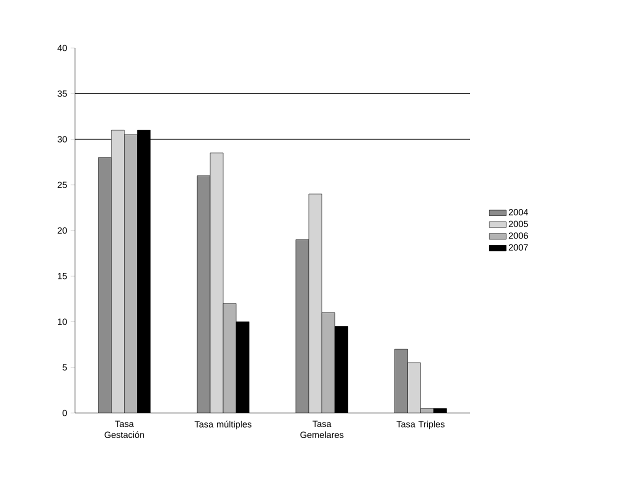  I want to click on y-tick-label: 25, so click(62, 185).